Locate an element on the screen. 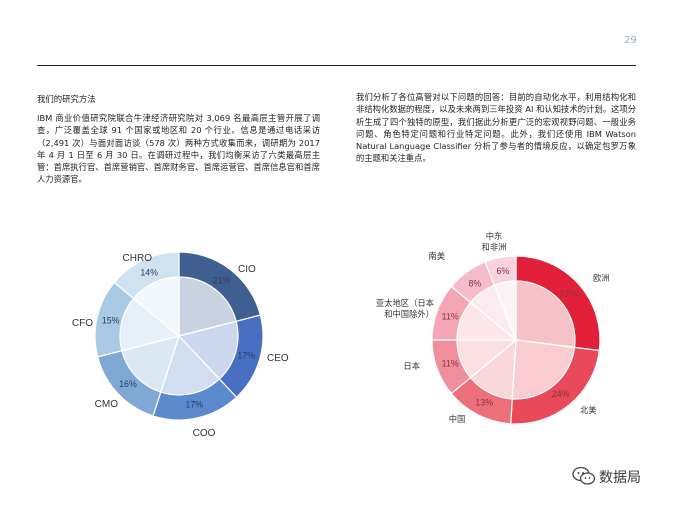 Image resolution: width=675 pixels, height=506 pixels. page-number: 29 is located at coordinates (630, 40).